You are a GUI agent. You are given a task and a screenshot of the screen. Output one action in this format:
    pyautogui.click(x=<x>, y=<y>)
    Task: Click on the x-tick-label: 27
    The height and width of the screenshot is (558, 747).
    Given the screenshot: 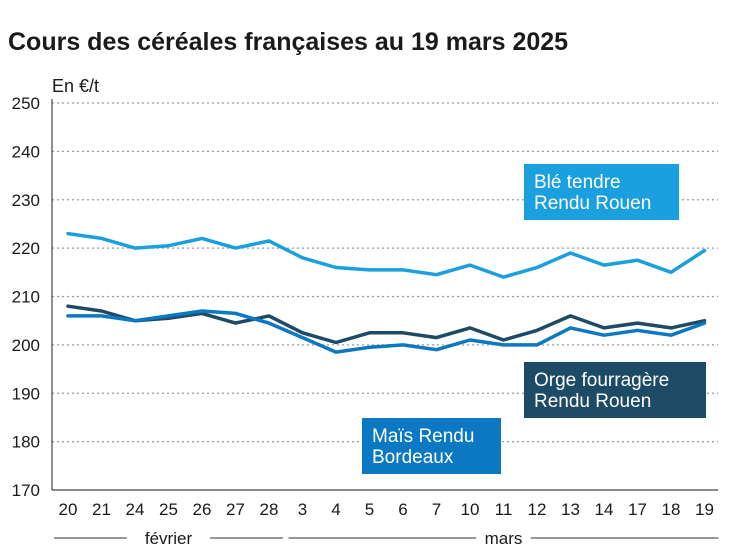 What is the action you would take?
    pyautogui.click(x=235, y=509)
    